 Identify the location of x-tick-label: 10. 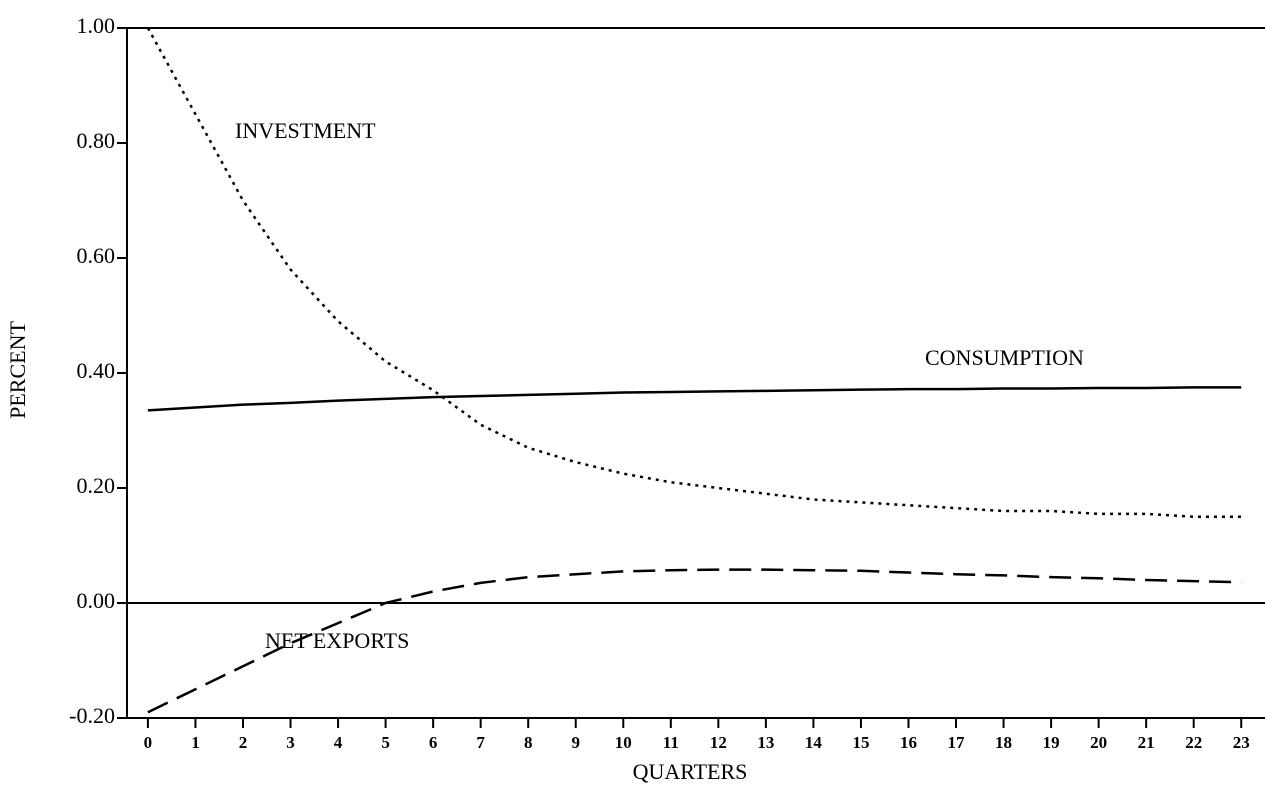
(623, 742).